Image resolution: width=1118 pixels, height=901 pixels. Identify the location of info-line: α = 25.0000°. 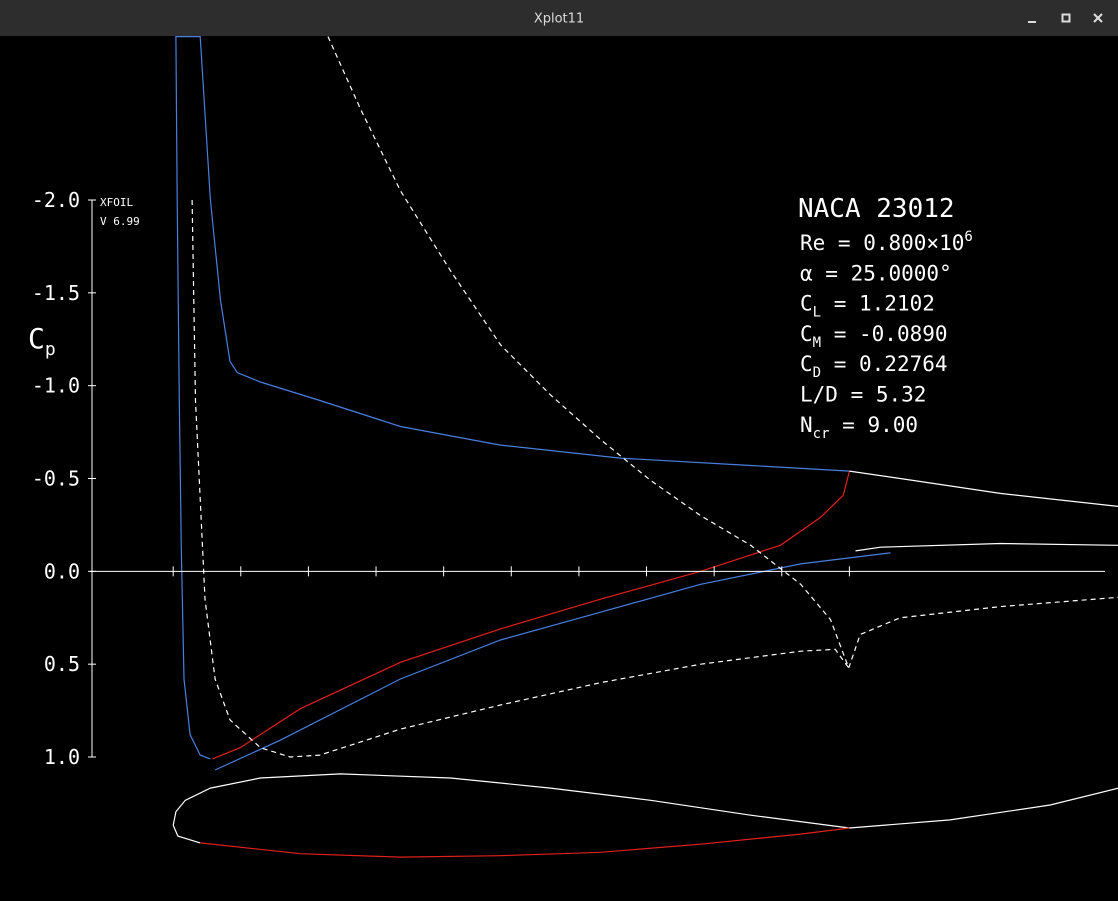
(876, 273).